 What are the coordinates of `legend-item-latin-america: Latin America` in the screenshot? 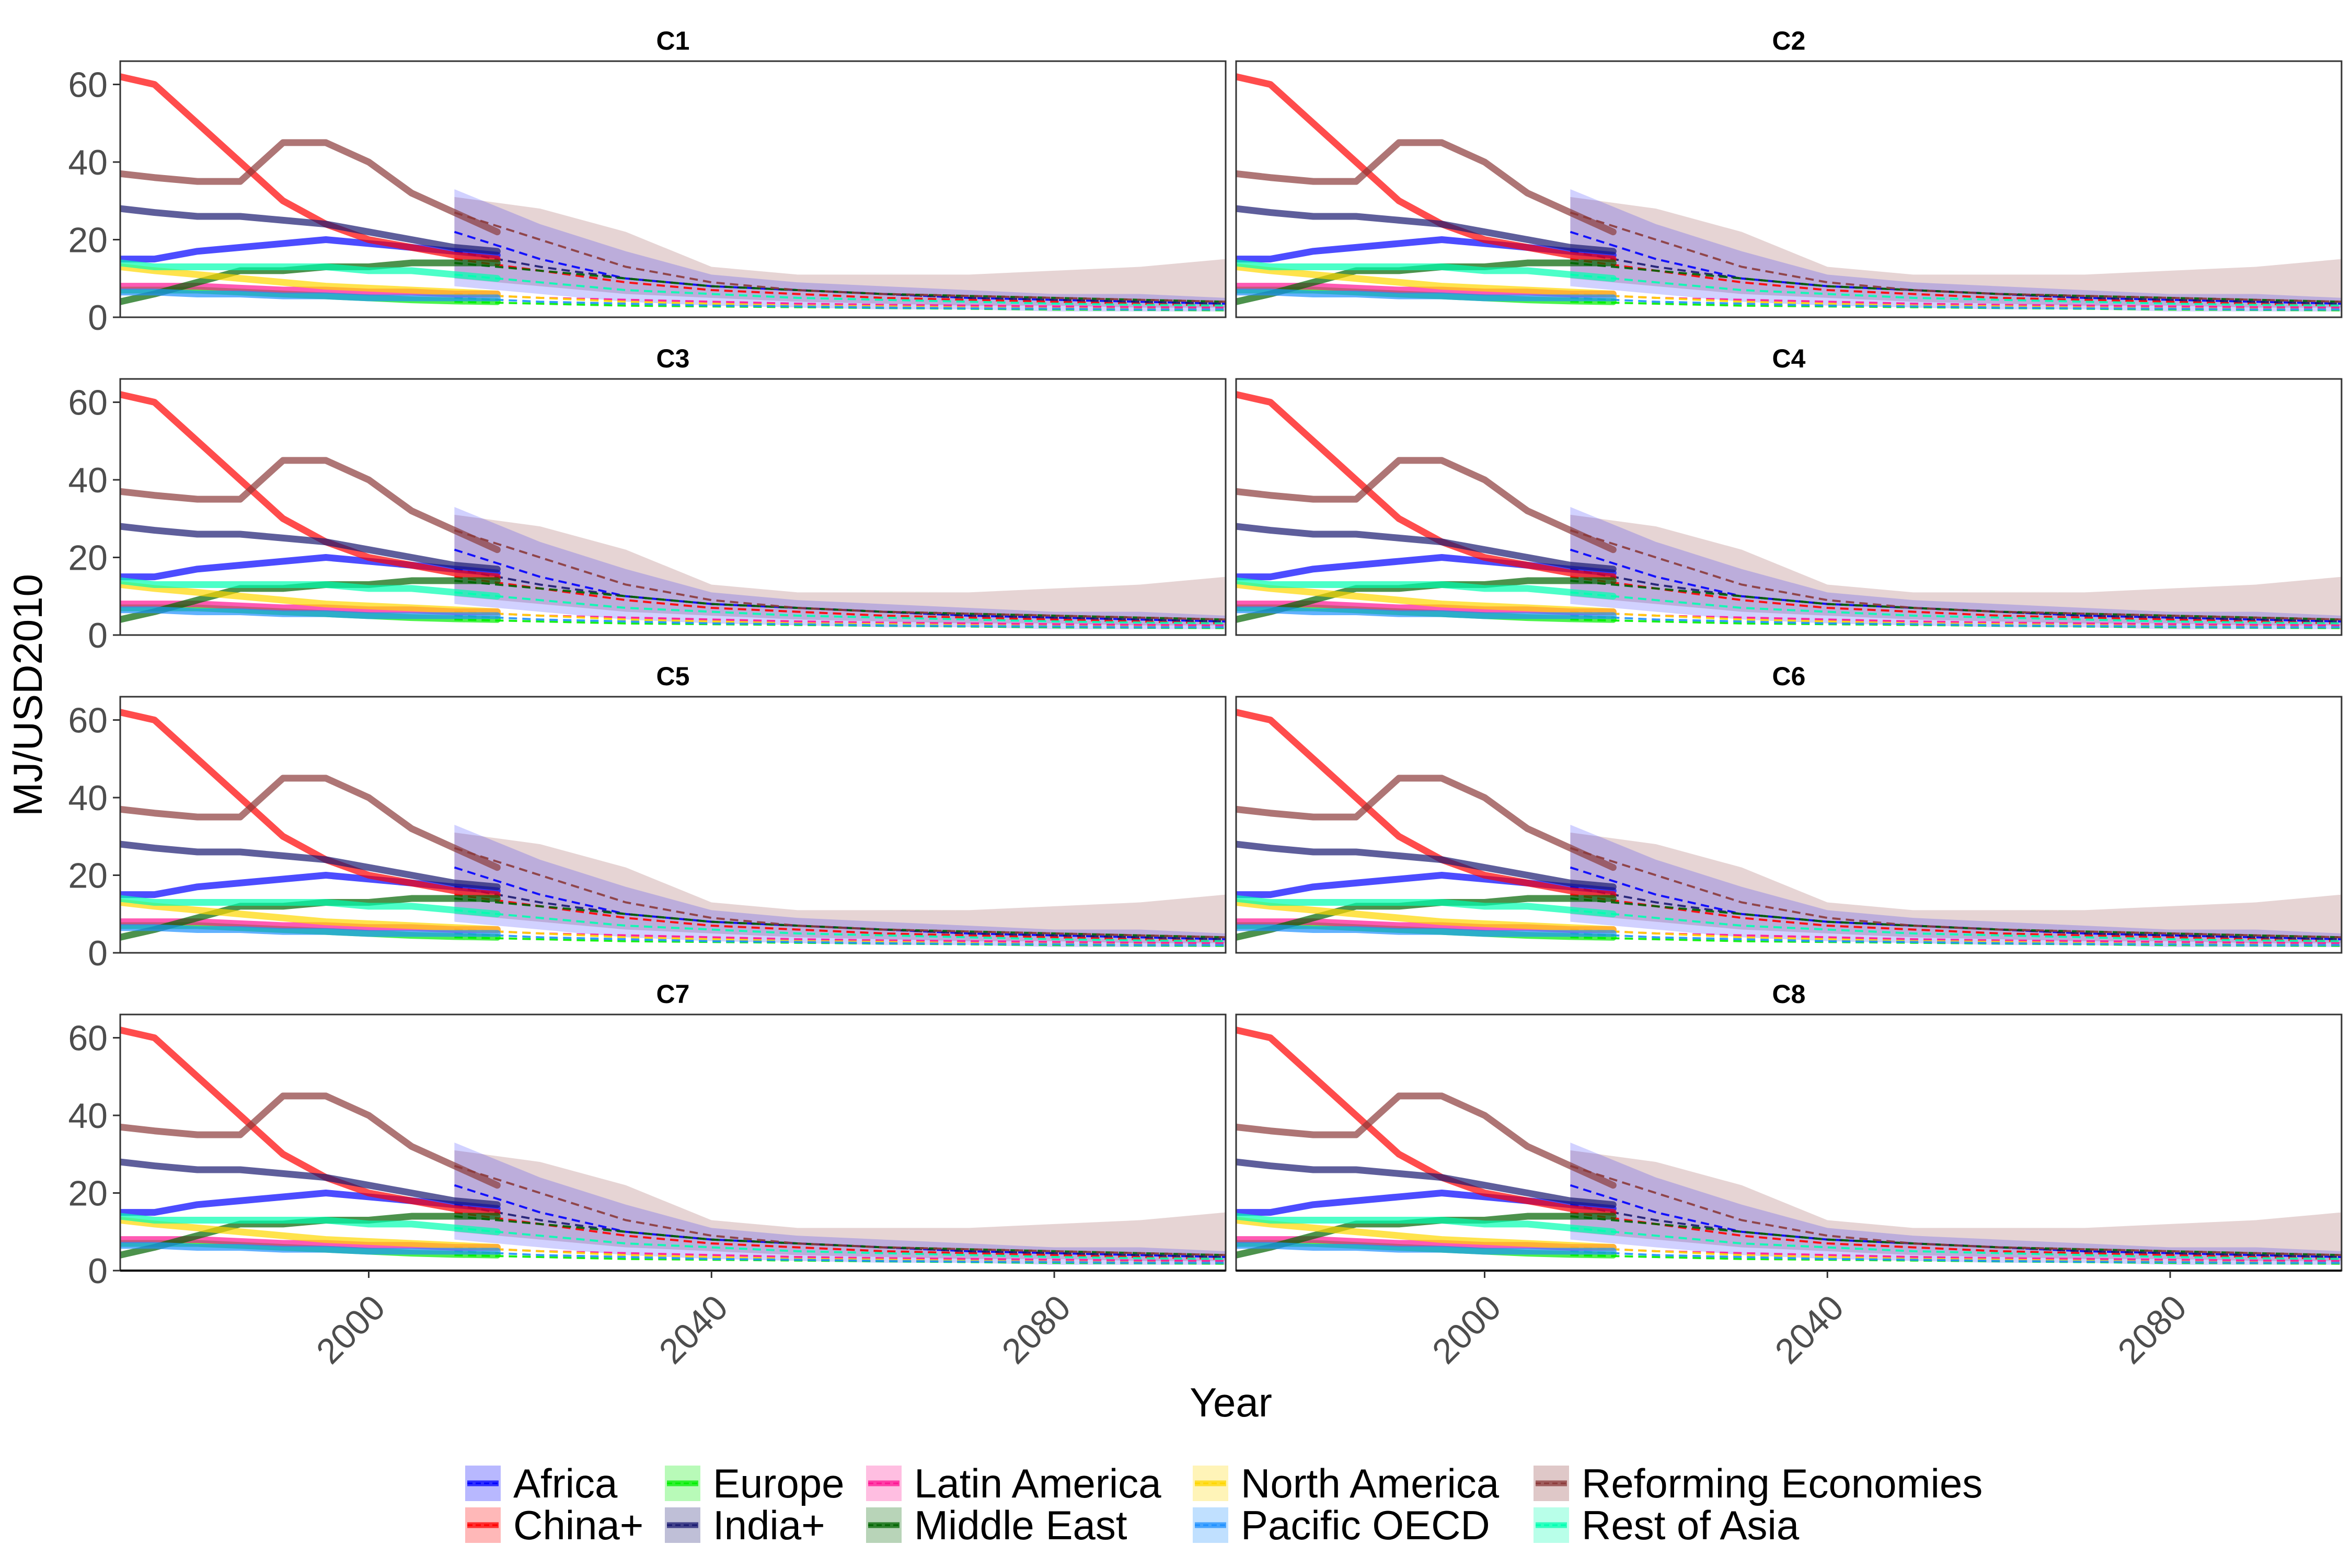 It's located at (1013, 1483).